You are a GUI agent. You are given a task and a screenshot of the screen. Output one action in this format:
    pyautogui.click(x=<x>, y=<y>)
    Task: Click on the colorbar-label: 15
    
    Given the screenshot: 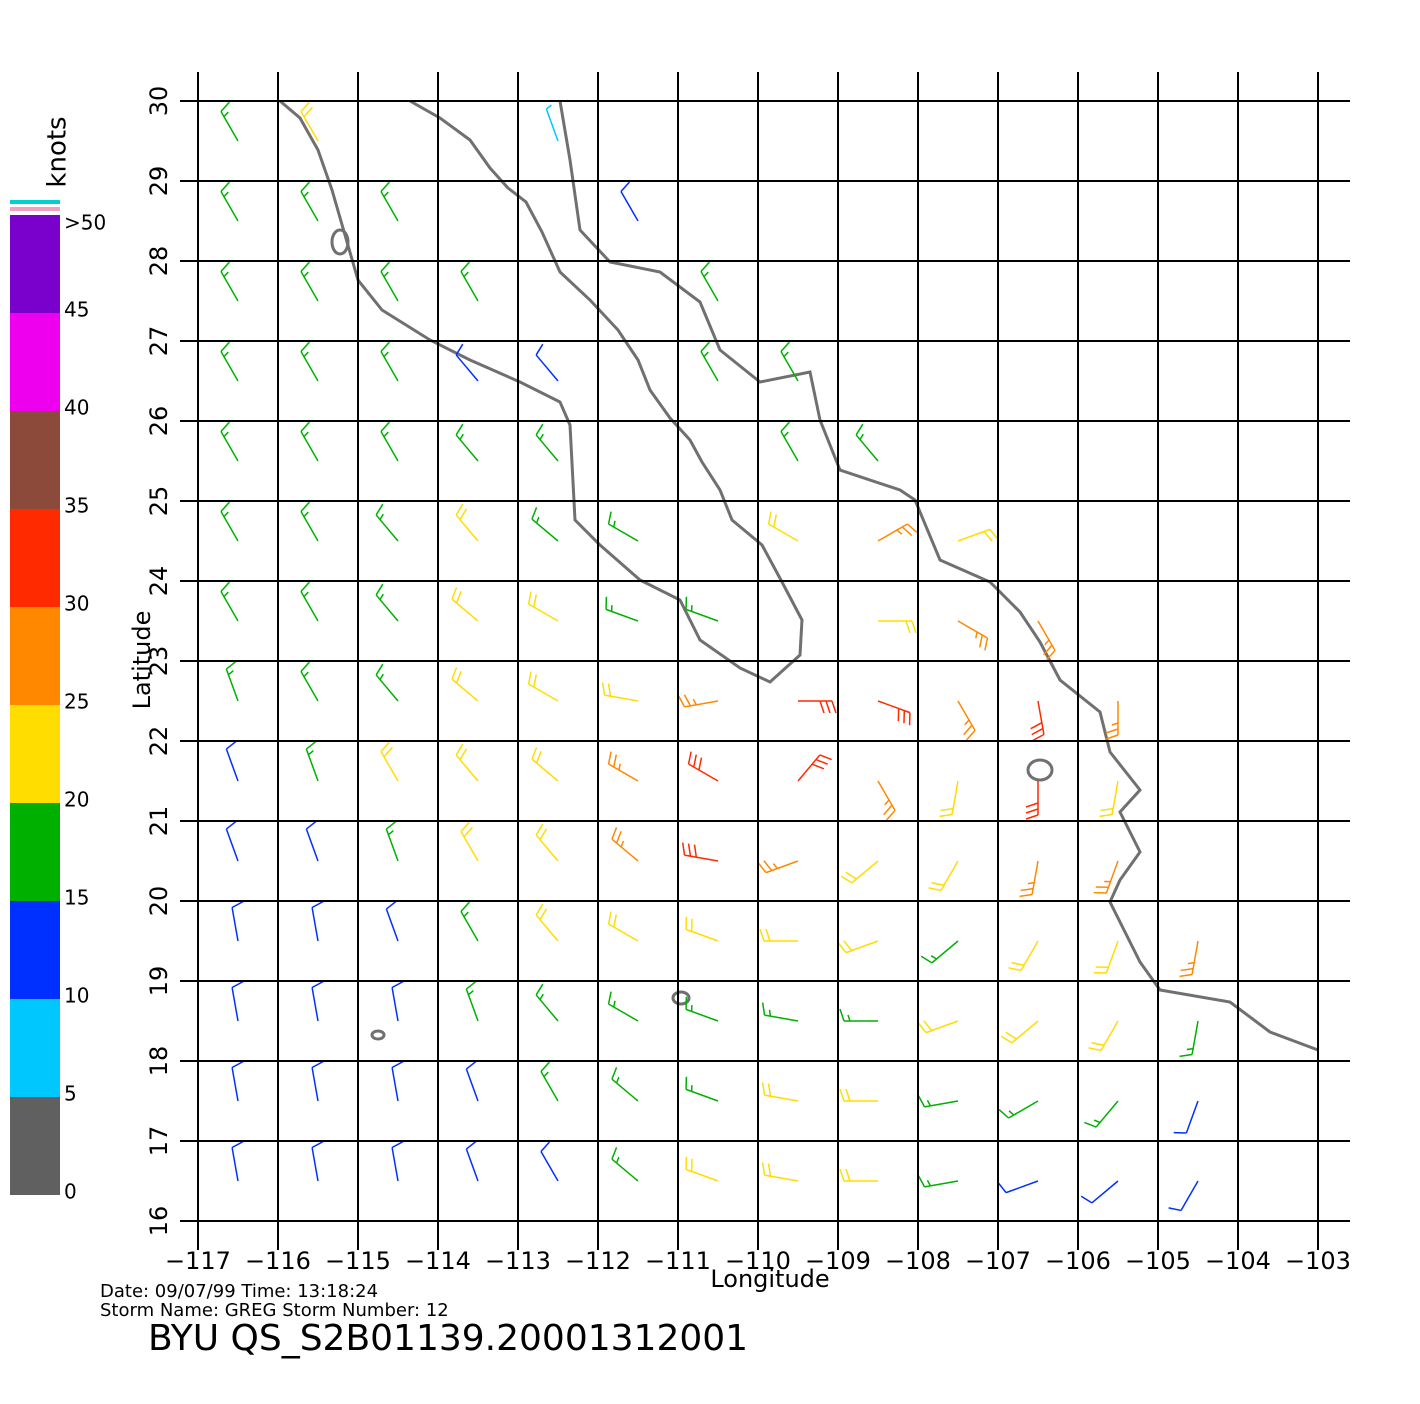 What is the action you would take?
    pyautogui.click(x=76, y=898)
    